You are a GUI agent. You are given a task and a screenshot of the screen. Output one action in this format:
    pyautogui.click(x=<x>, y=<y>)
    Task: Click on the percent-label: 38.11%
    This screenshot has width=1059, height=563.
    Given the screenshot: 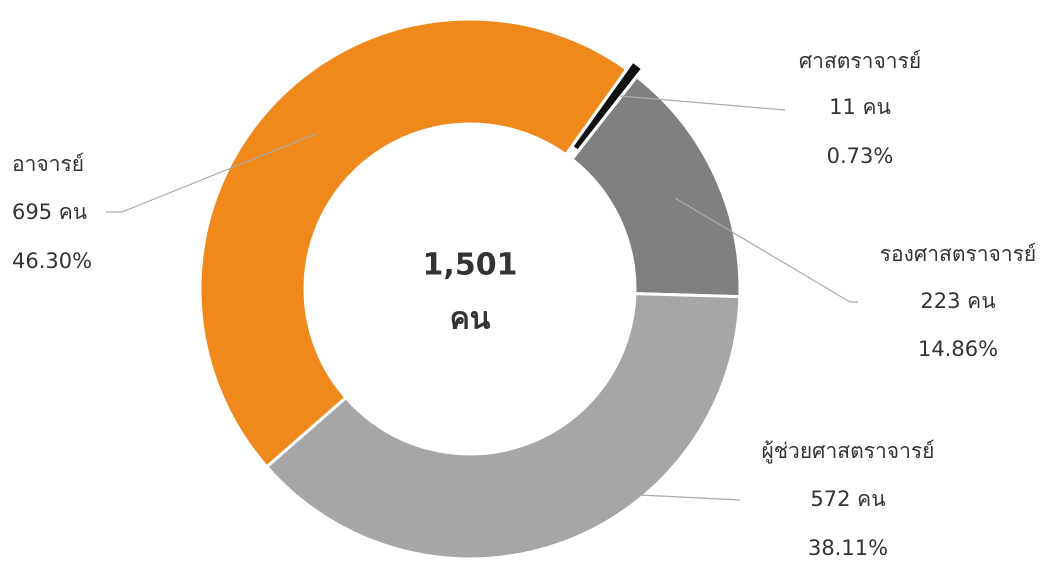 What is the action you would take?
    pyautogui.click(x=848, y=548)
    